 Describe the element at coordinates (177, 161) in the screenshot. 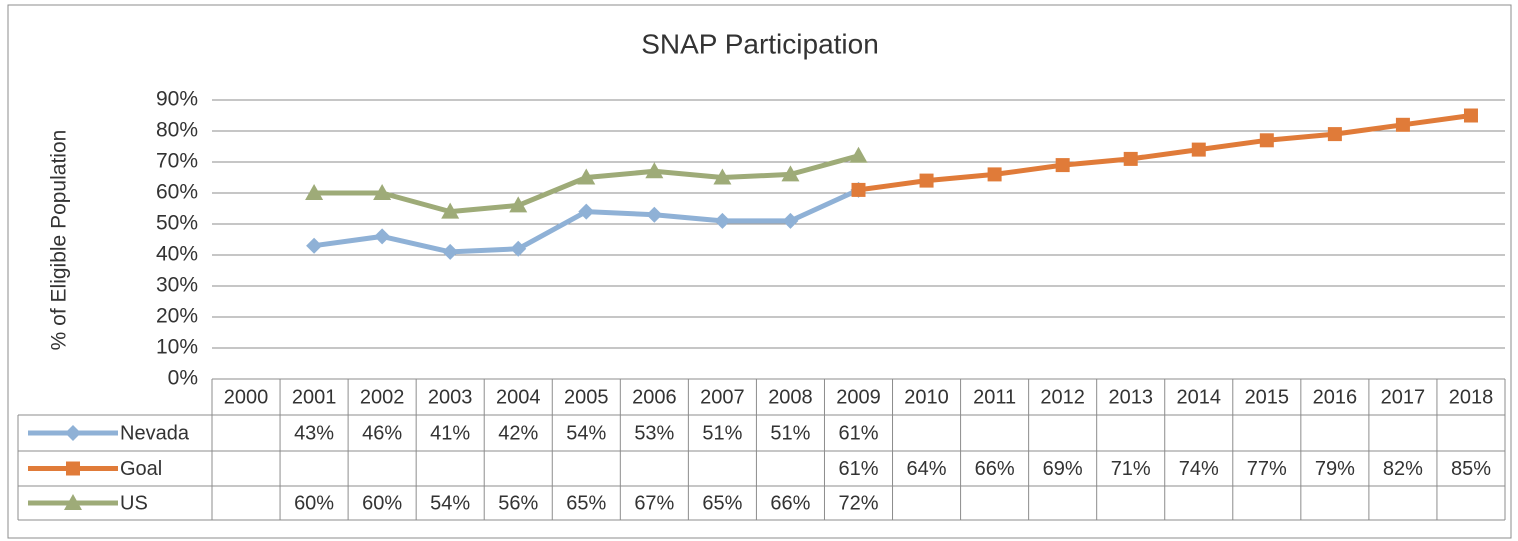

I see `y-tick-label: 70%` at that location.